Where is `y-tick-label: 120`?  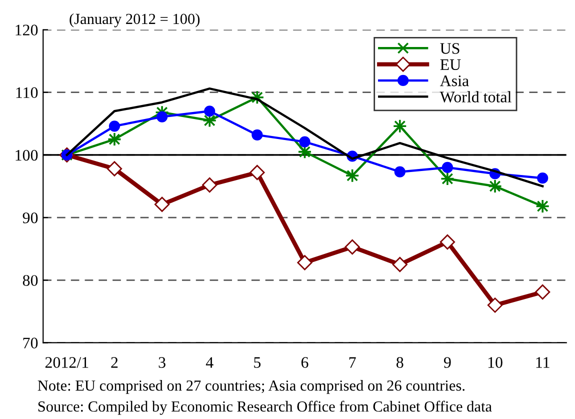
y-tick-label: 120 is located at coordinates (27, 30).